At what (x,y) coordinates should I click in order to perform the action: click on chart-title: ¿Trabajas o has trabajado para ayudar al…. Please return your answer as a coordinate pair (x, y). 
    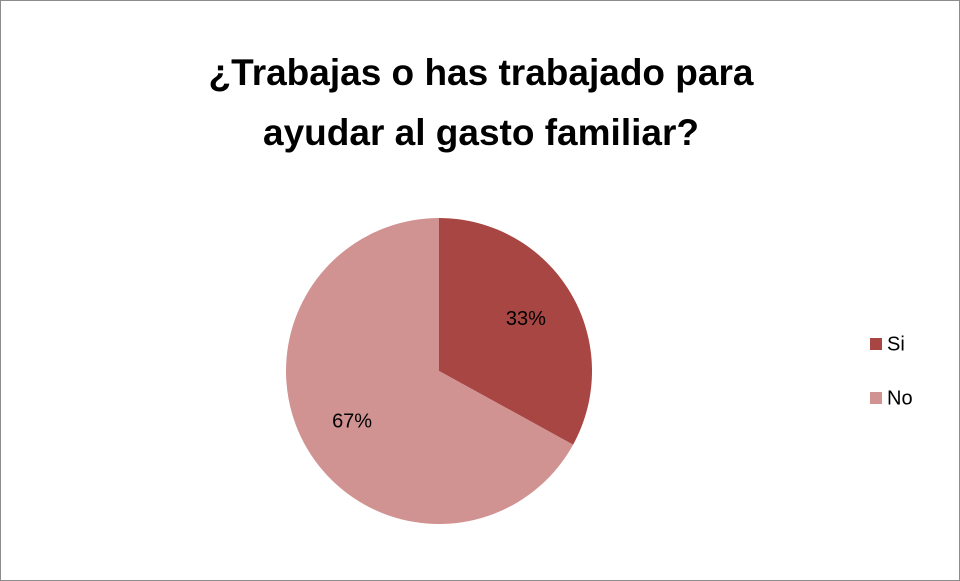
    Looking at the image, I should click on (481, 102).